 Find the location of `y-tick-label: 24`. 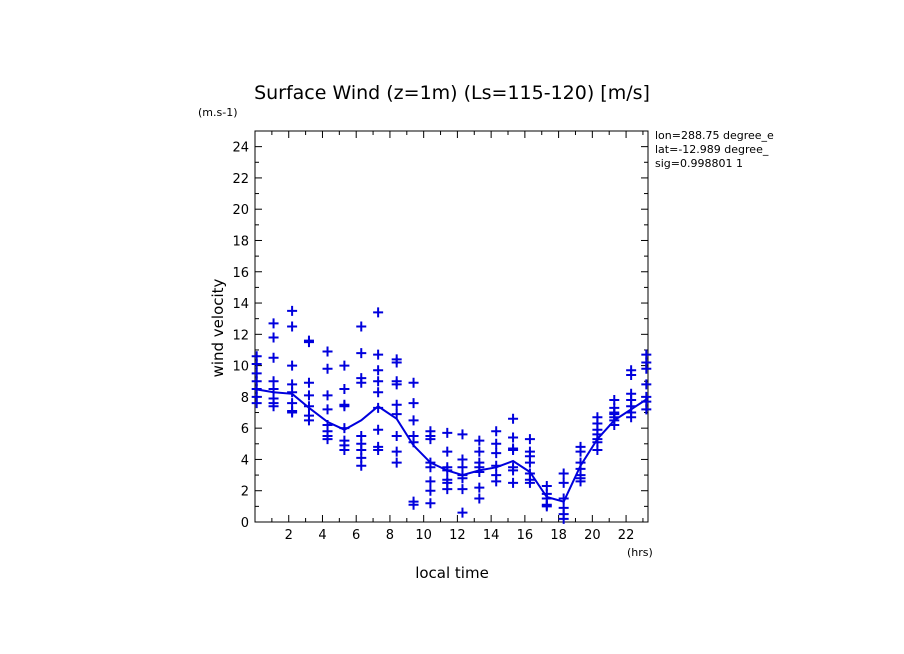

y-tick-label: 24 is located at coordinates (240, 148).